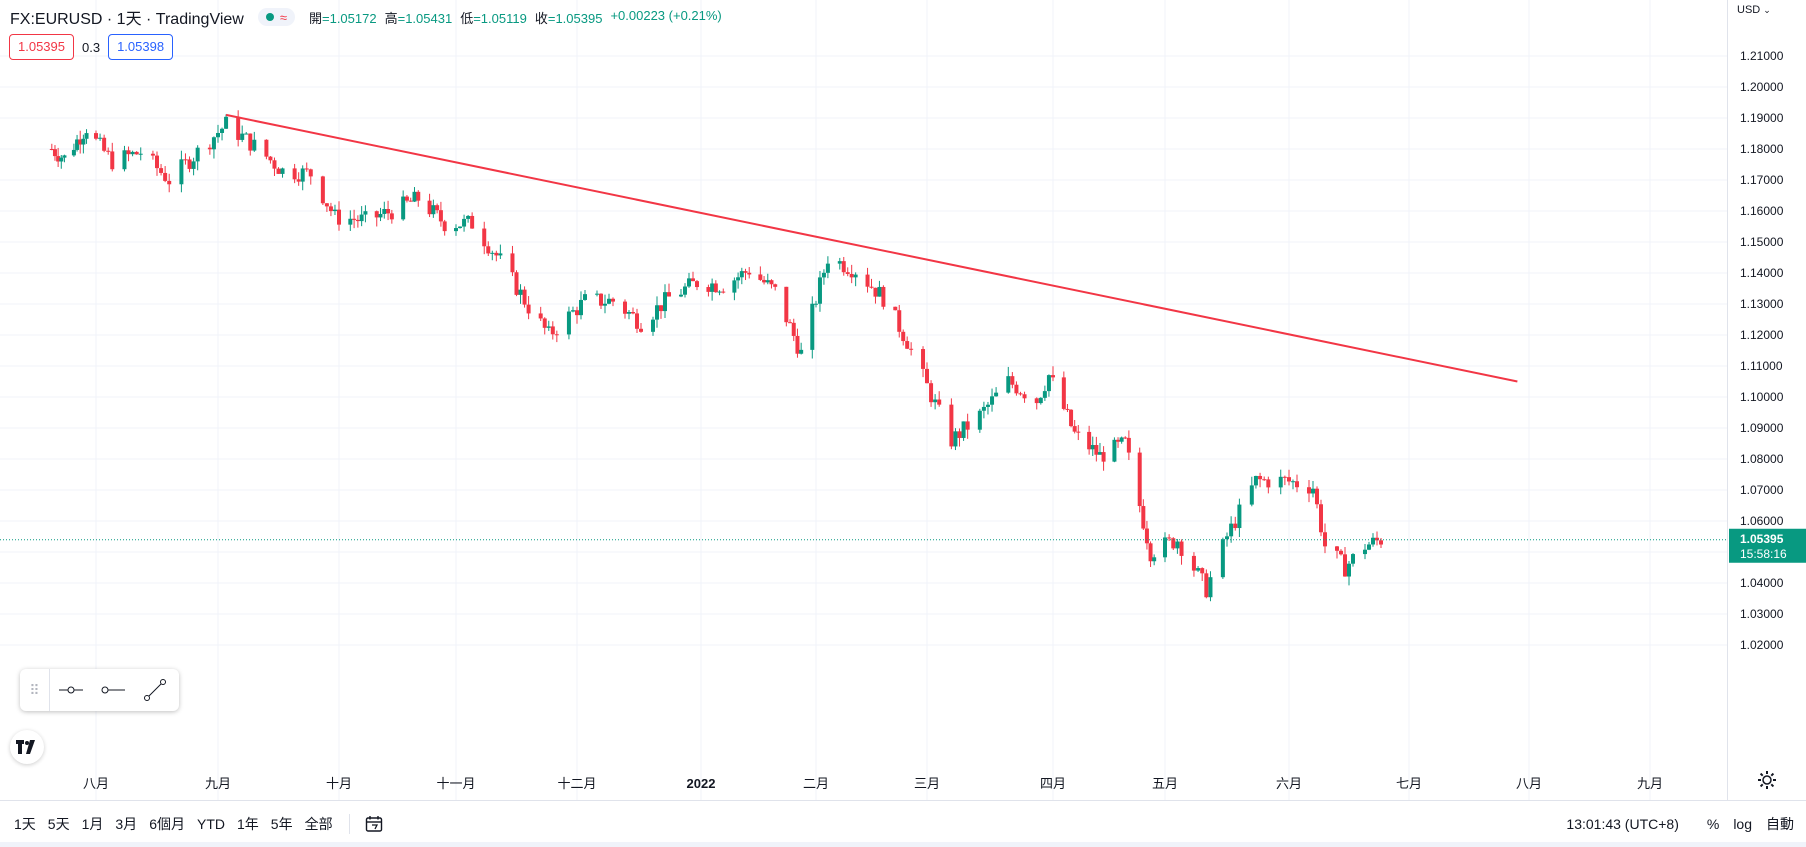 This screenshot has height=847, width=1806. Describe the element at coordinates (27, 747) in the screenshot. I see `tradingview-logo-icon` at that location.